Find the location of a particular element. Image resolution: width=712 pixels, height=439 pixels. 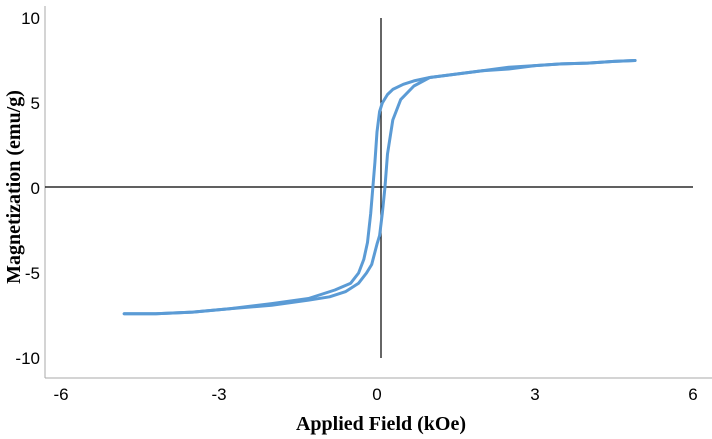

x-tick-label: 3 is located at coordinates (534, 394).